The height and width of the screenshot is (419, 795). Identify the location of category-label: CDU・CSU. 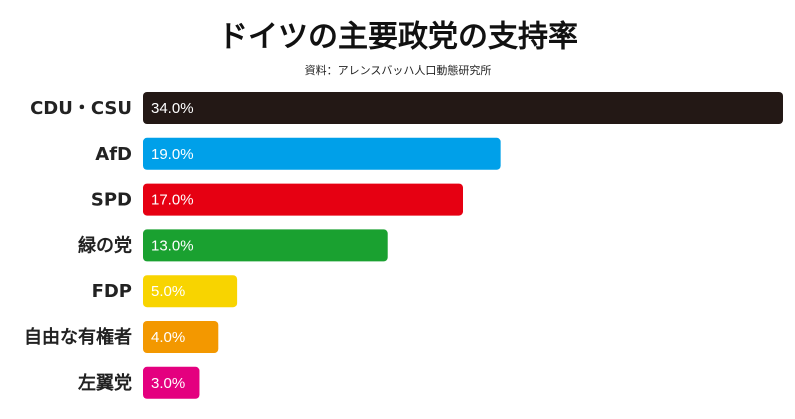
(81, 108).